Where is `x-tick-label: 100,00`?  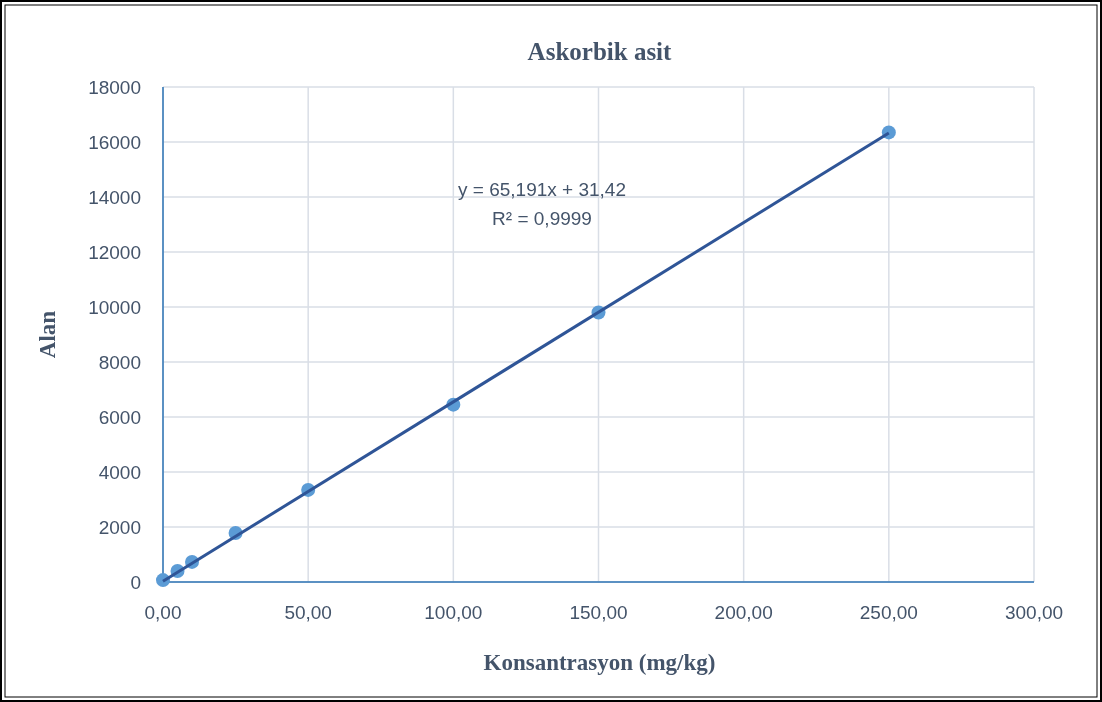 x-tick-label: 100,00 is located at coordinates (453, 612).